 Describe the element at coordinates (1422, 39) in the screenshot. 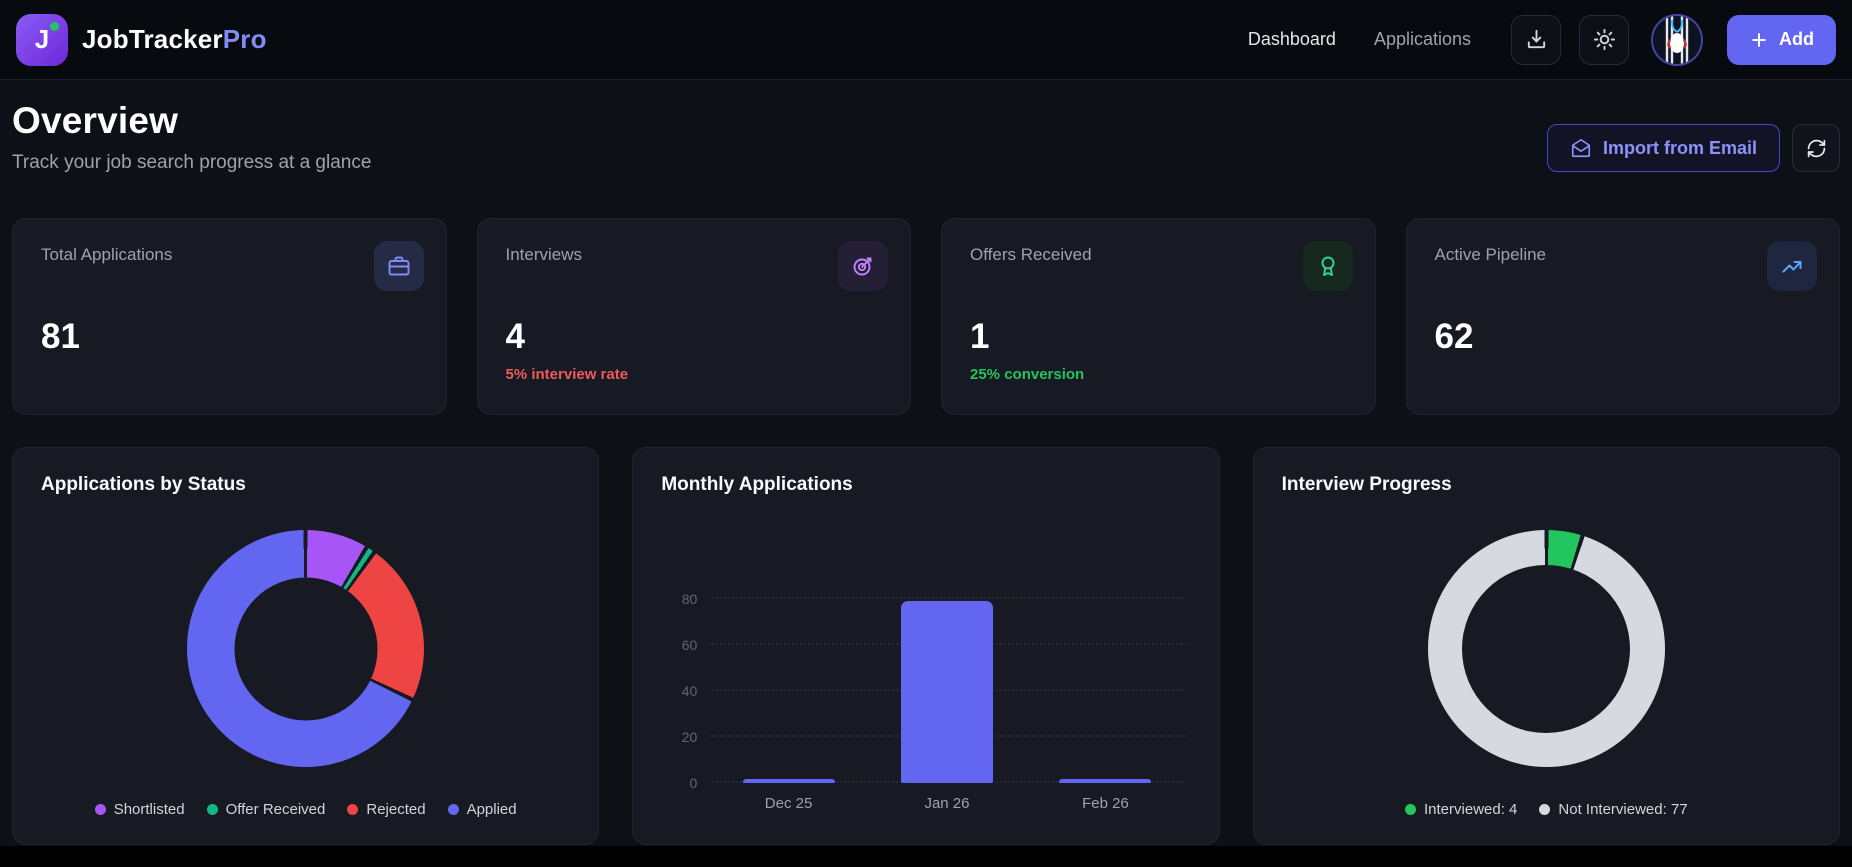

I see `nav-link-applications: Applications` at that location.